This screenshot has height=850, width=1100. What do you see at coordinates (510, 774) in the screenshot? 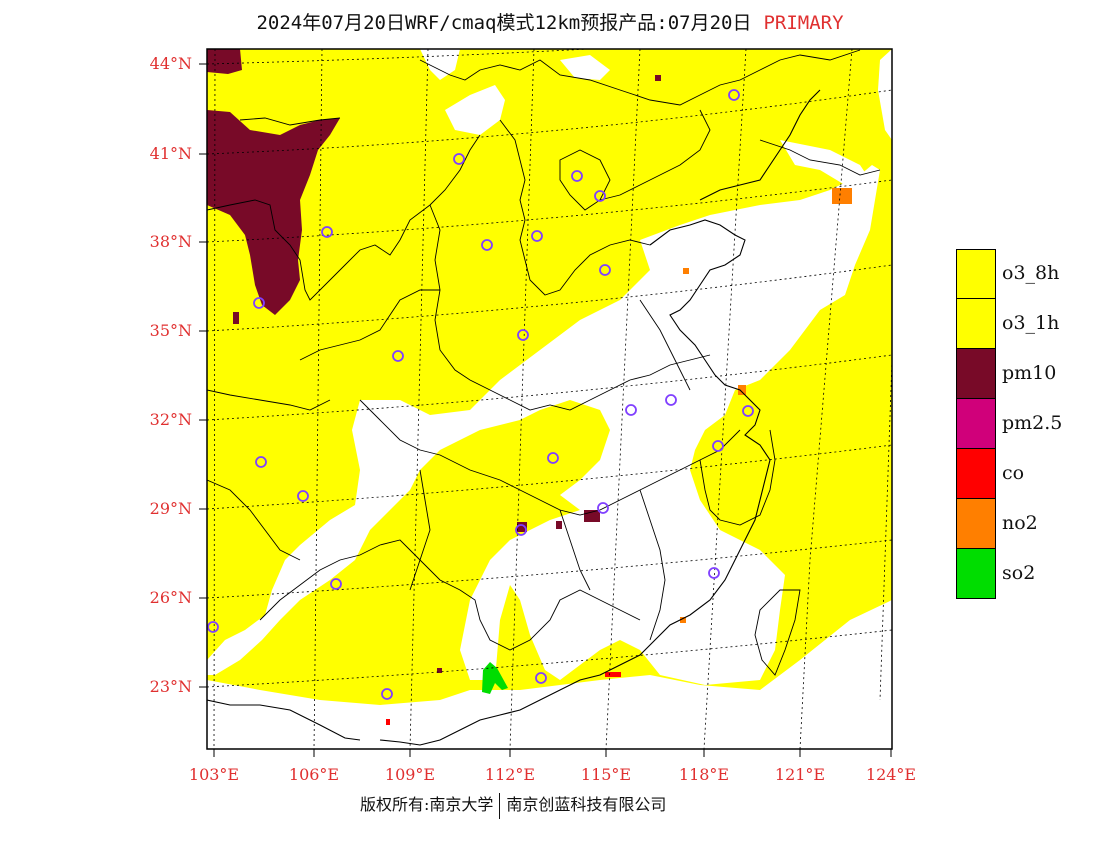
I see `lon-label: 112°E` at bounding box center [510, 774].